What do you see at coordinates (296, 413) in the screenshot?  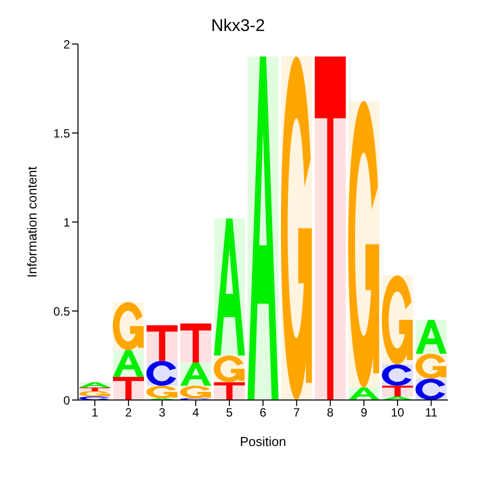 I see `x-tick-label: 7` at bounding box center [296, 413].